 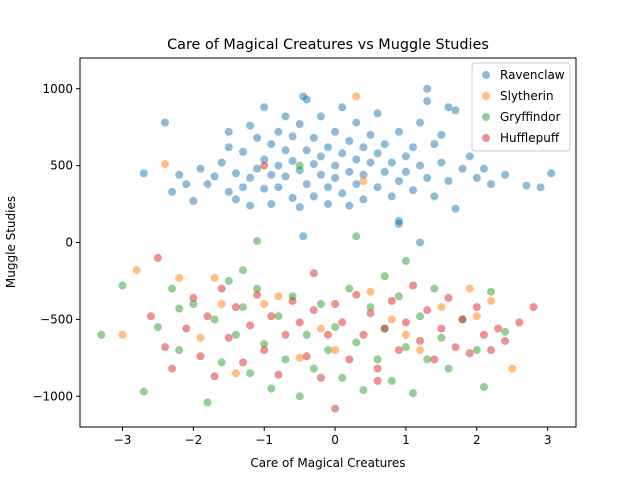 What do you see at coordinates (56, 319) in the screenshot?
I see `y-tick-label-1: −500` at bounding box center [56, 319].